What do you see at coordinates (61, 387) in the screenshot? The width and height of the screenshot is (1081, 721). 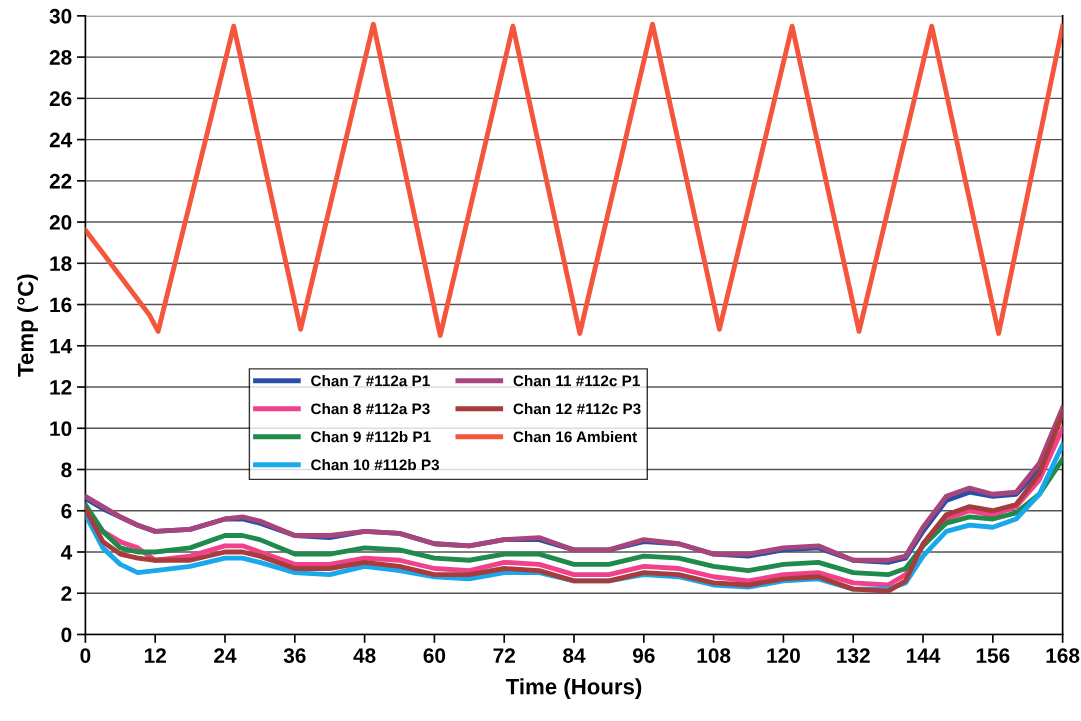 I see `y-tick-label: 12` at bounding box center [61, 387].